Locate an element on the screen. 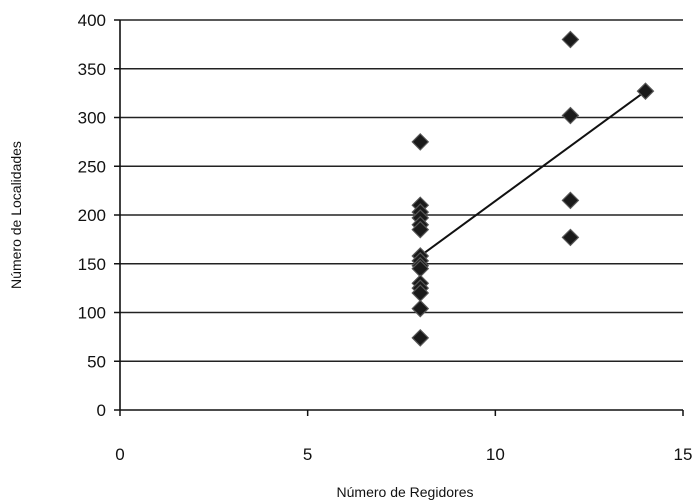 Image resolution: width=698 pixels, height=504 pixels. y-tick-label: 250 is located at coordinates (92, 166).